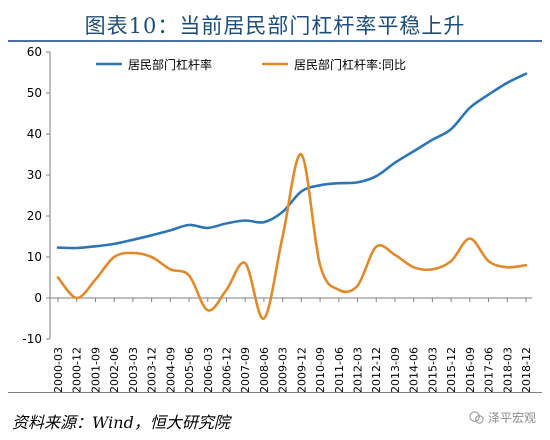 This screenshot has width=550, height=440. Describe the element at coordinates (301, 370) in the screenshot. I see `x-tick-label: 2009-12` at that location.